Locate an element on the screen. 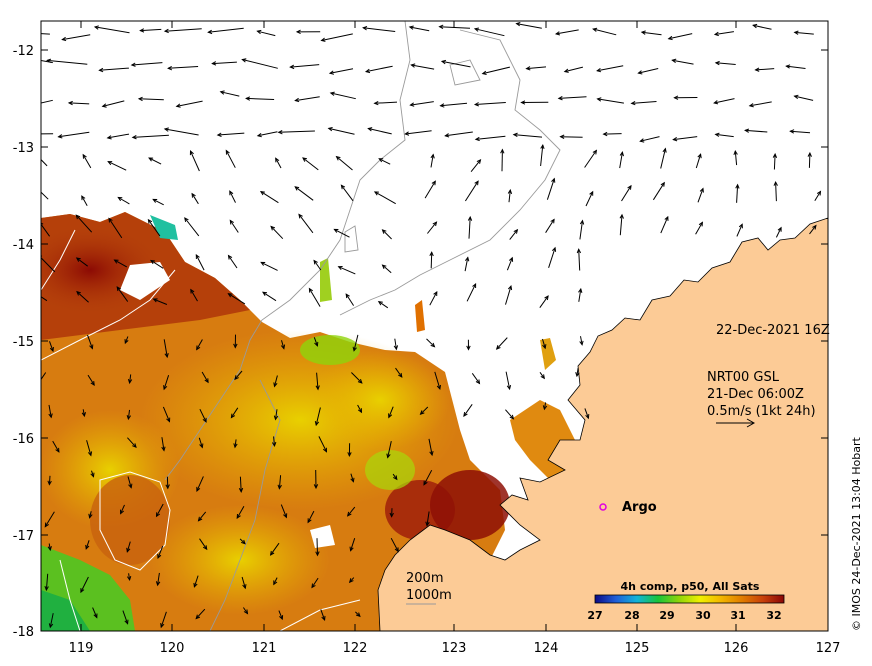 The height and width of the screenshot is (666, 872). y-tick: -14 is located at coordinates (23, 245).